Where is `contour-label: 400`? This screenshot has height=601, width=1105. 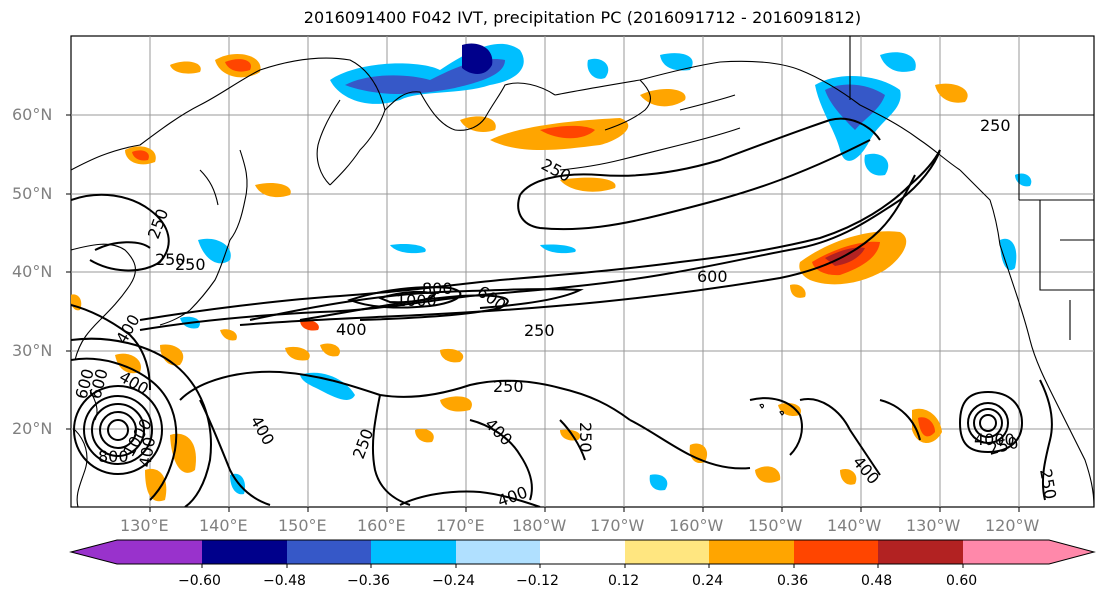
contour-label: 400 is located at coordinates (351, 329).